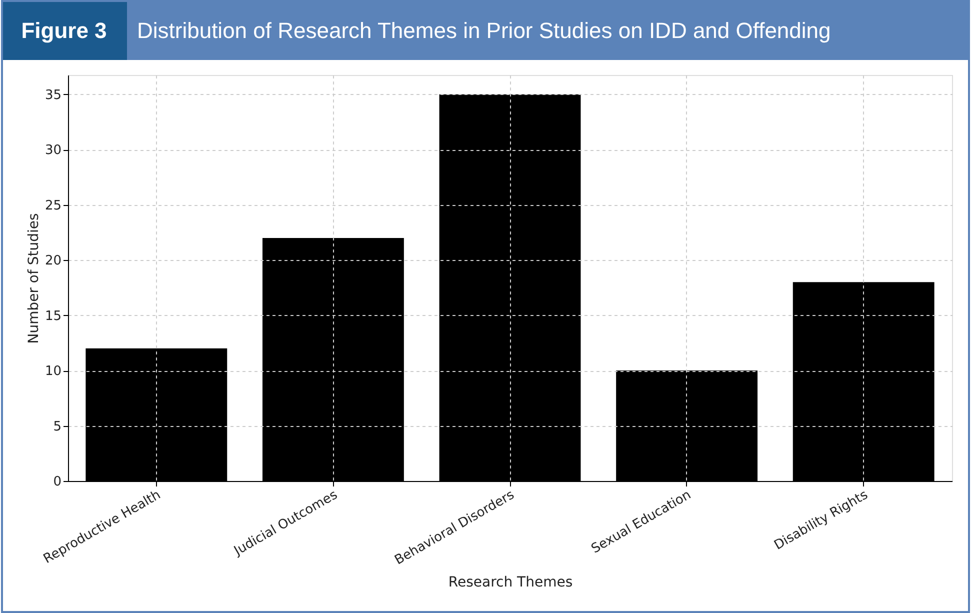 Image resolution: width=971 pixels, height=613 pixels. I want to click on y-tick-label: 20, so click(53, 261).